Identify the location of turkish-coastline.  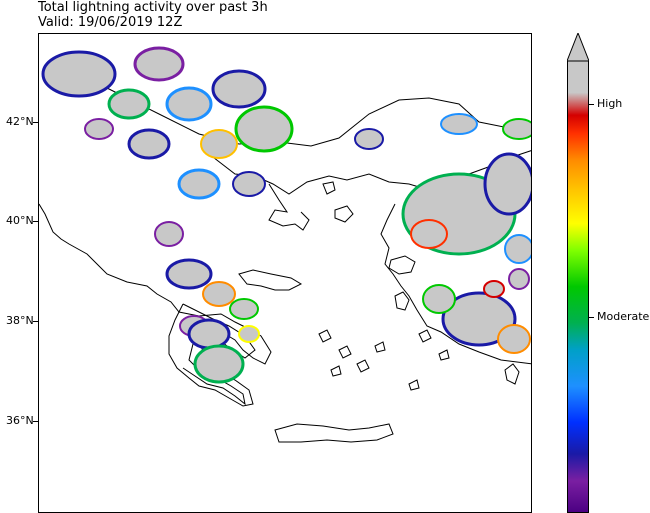
(455, 284).